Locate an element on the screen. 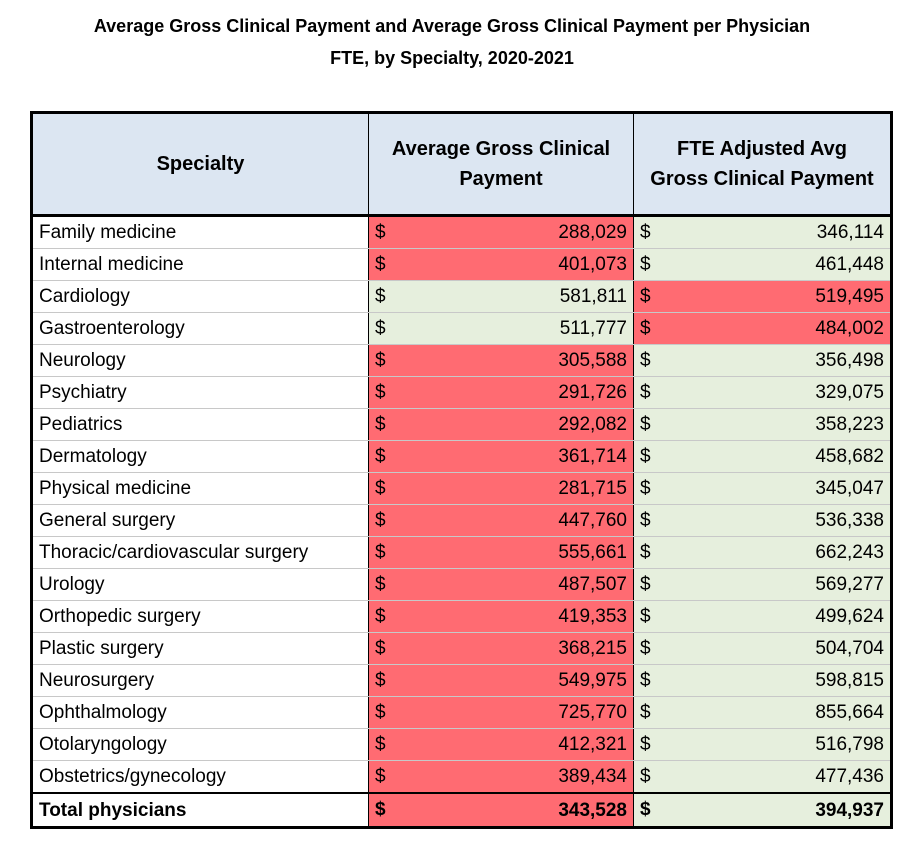 The height and width of the screenshot is (842, 904). amount-value: 504,704 is located at coordinates (849, 648).